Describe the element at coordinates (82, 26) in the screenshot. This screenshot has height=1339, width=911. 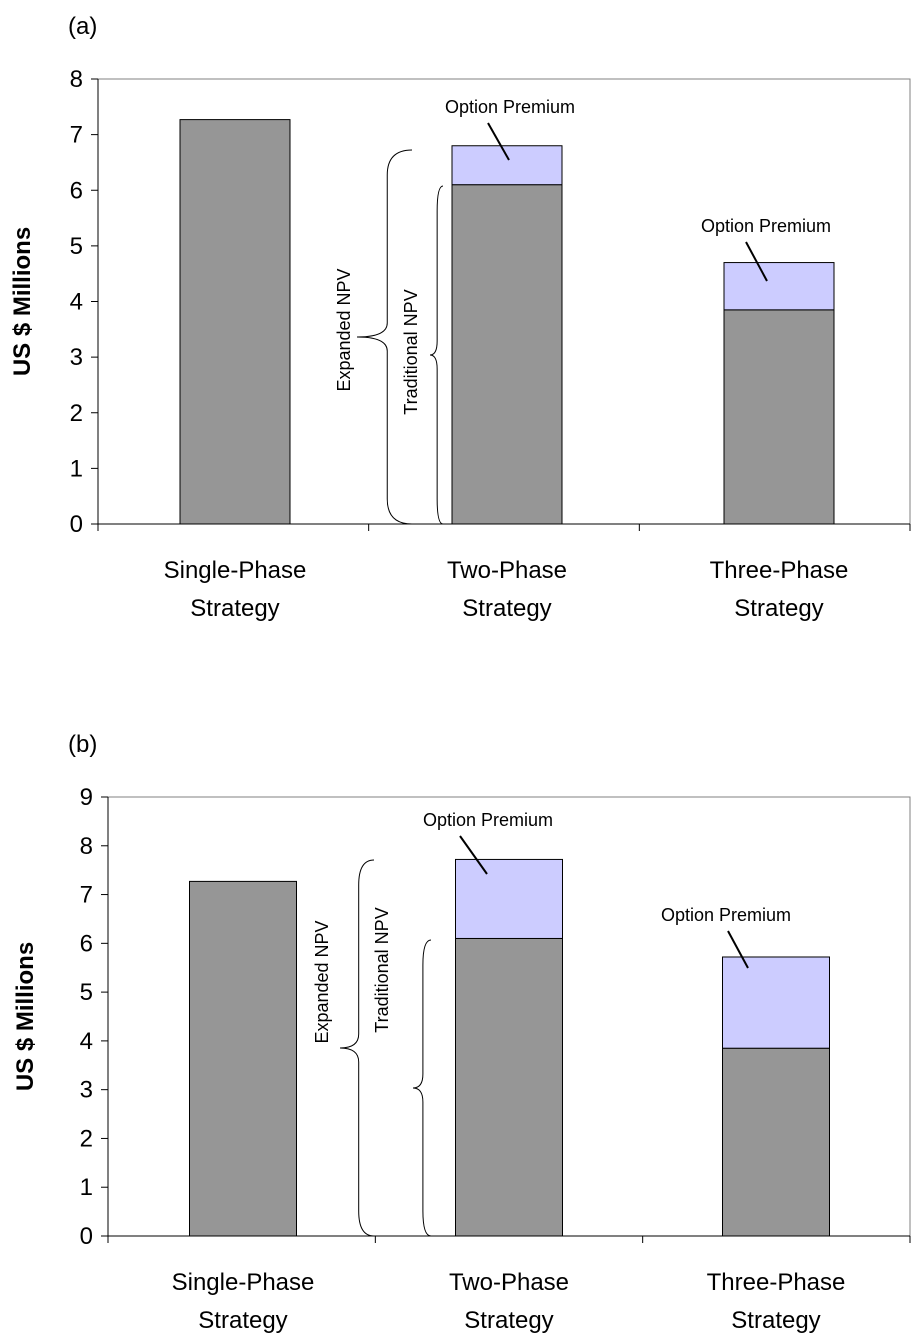
I see `panel-label: (a)` at that location.